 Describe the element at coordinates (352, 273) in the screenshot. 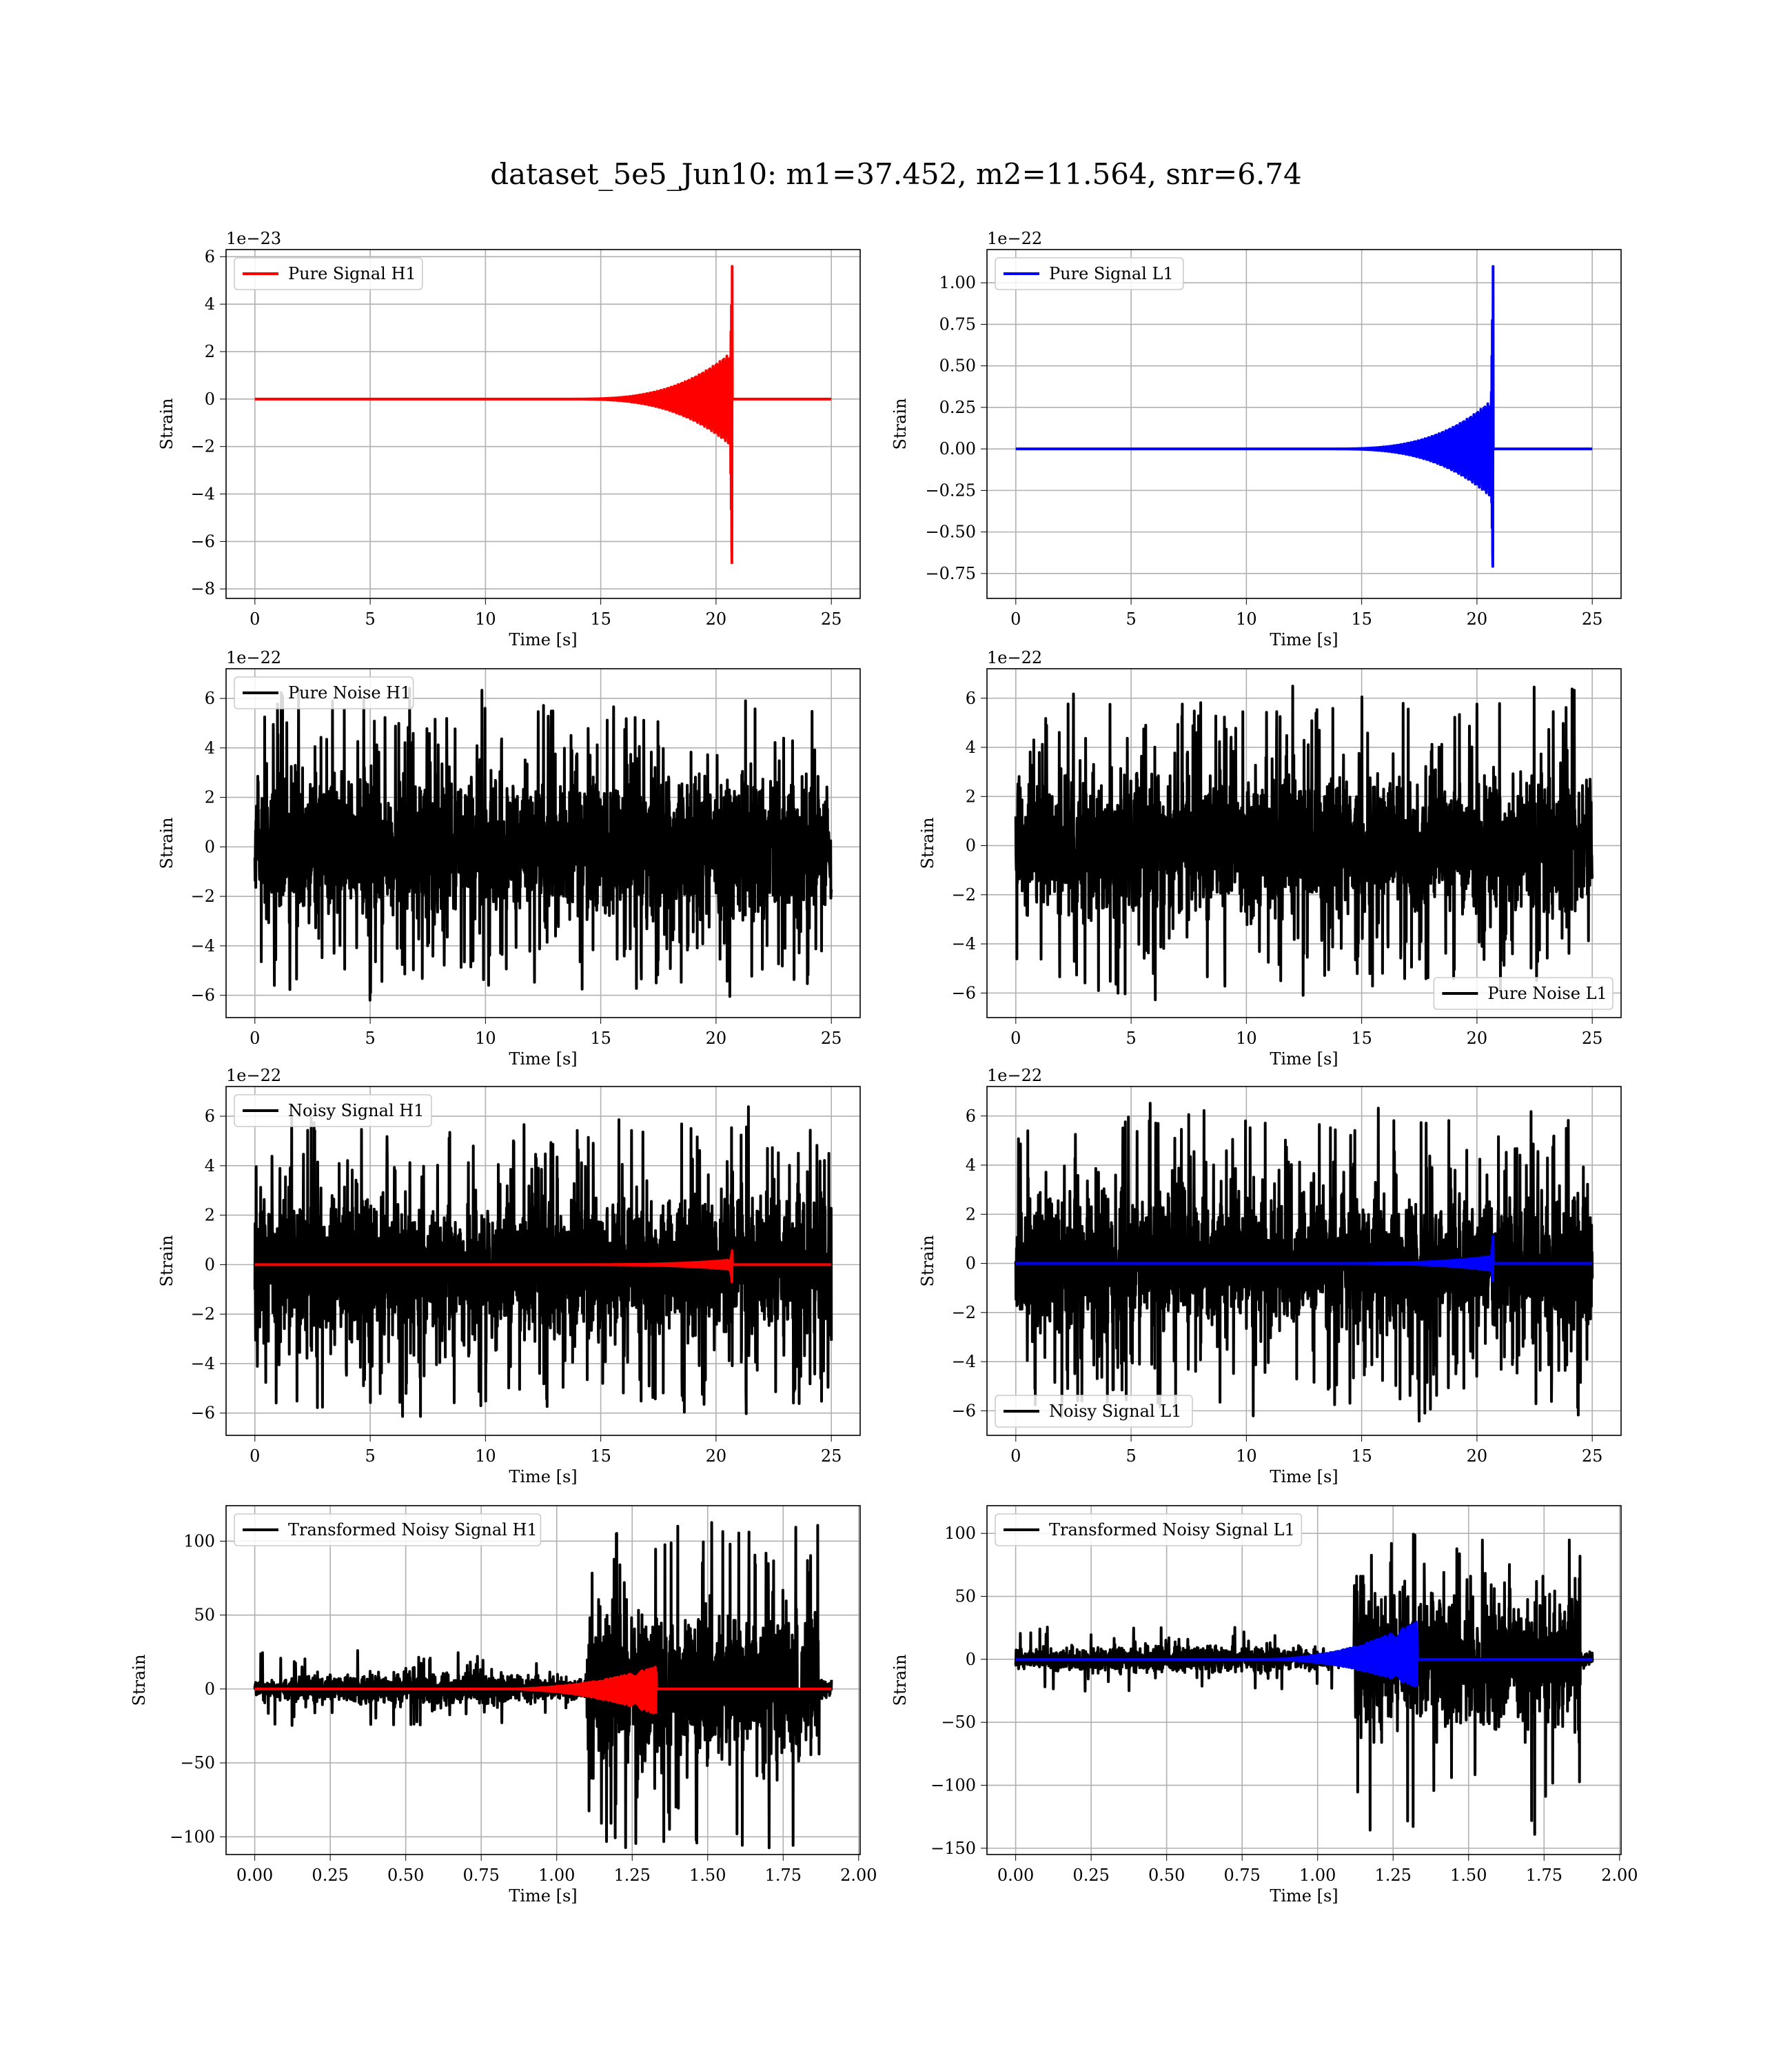

I see `legend-label: Pure Signal H1` at that location.